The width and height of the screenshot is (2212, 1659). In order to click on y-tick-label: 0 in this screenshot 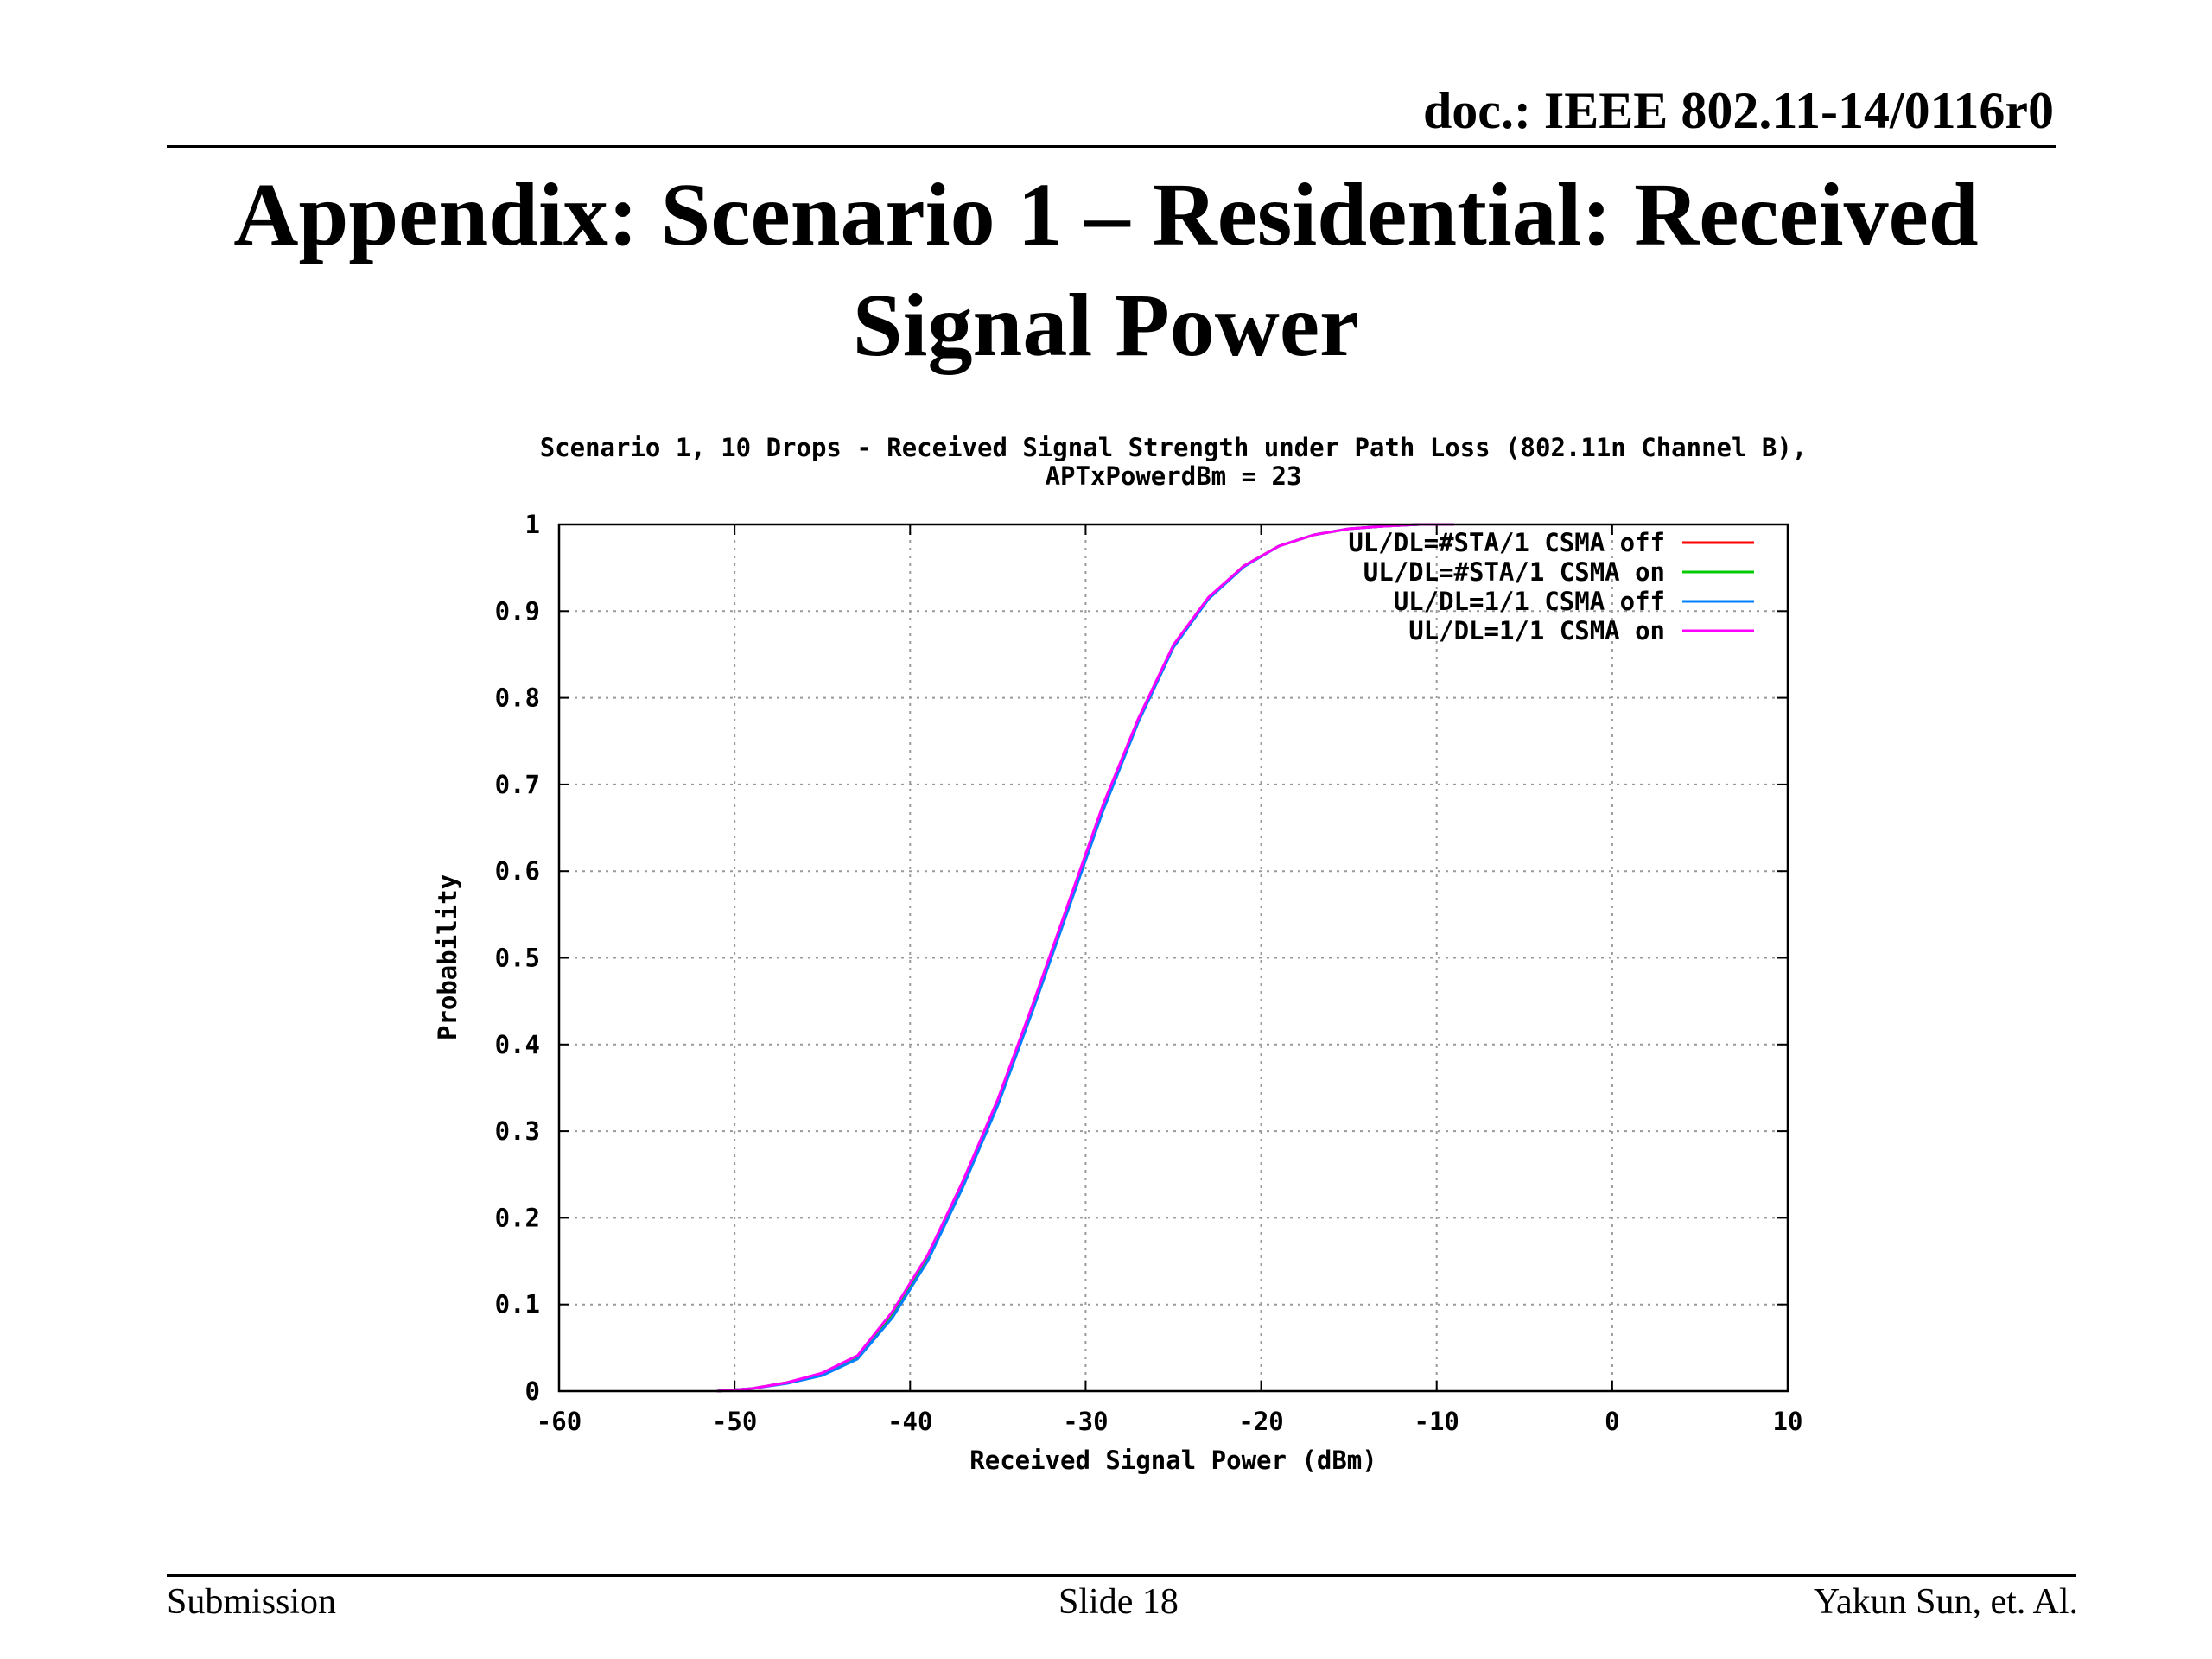, I will do `click(532, 1391)`.